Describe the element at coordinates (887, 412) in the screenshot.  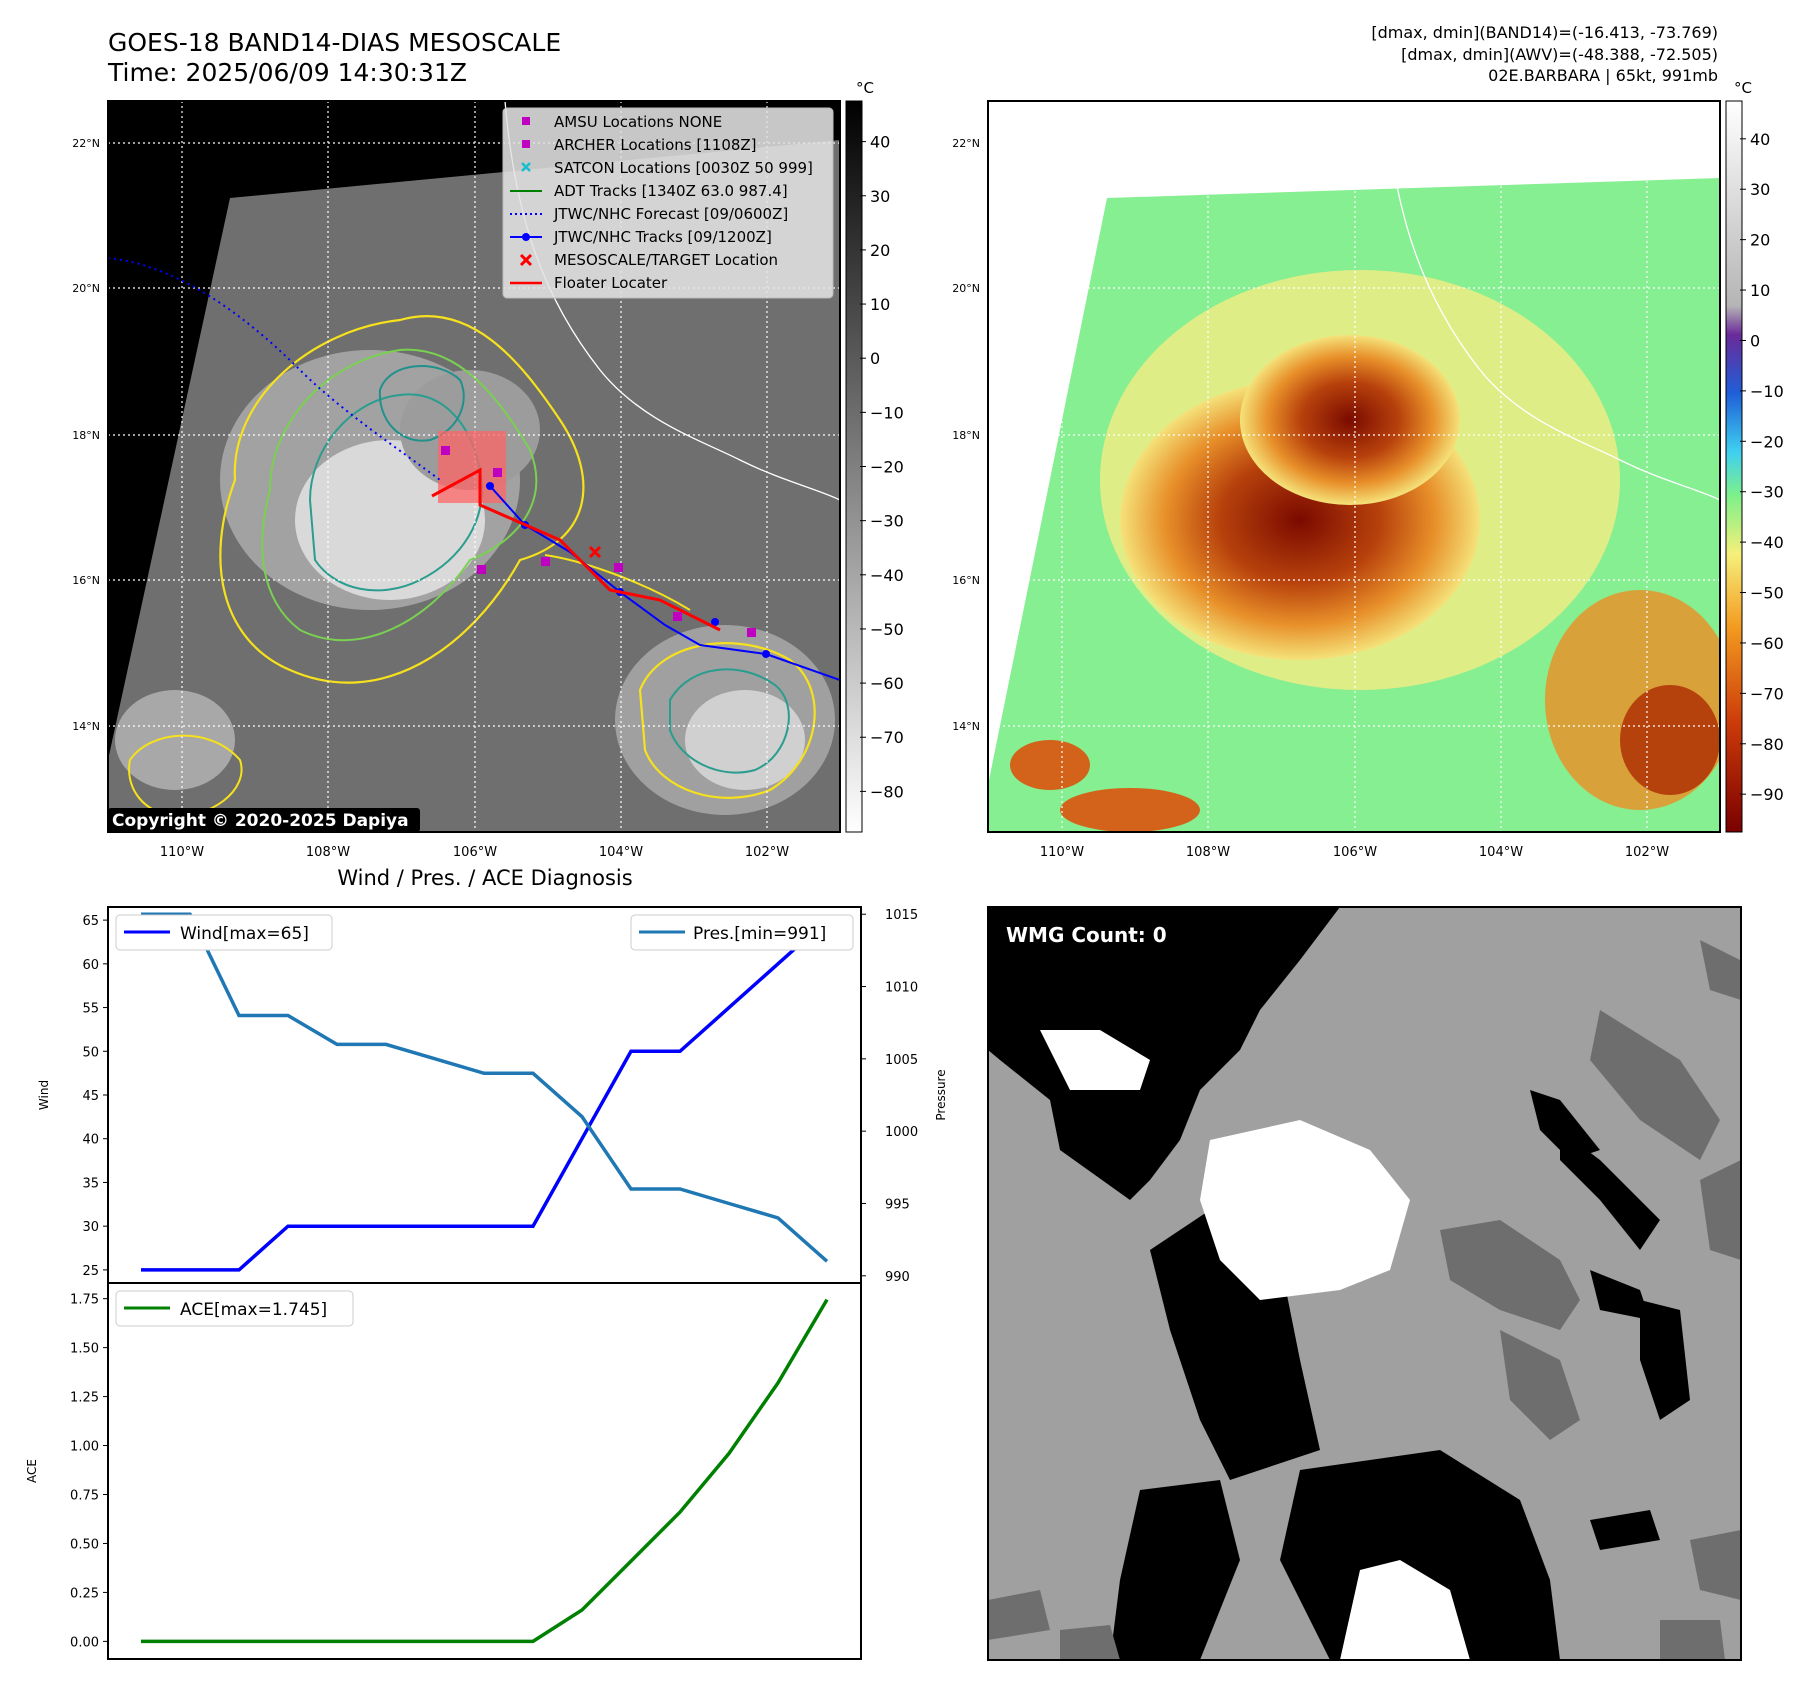
I see `colorbar-ir-tick-5: −10` at that location.